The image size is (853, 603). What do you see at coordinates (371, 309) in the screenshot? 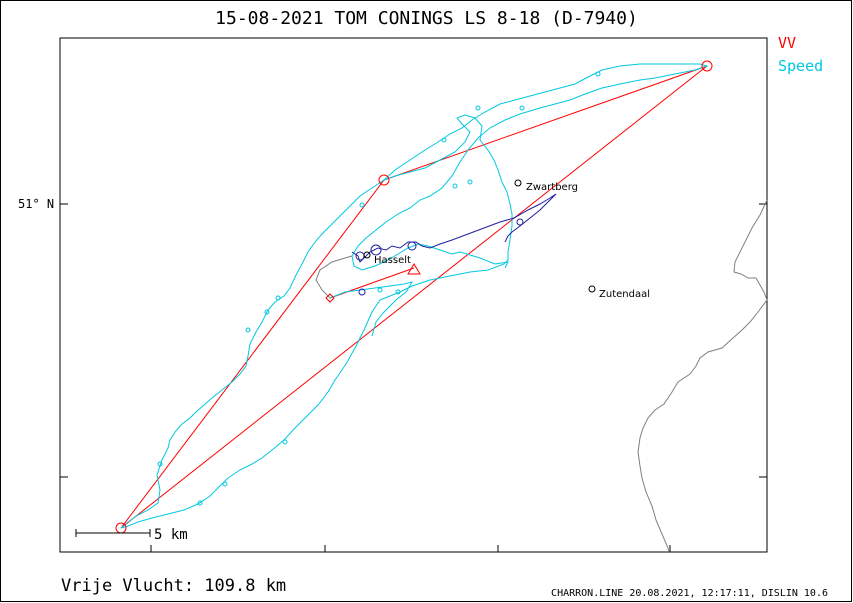
I see `flight-track-hook` at bounding box center [371, 309].